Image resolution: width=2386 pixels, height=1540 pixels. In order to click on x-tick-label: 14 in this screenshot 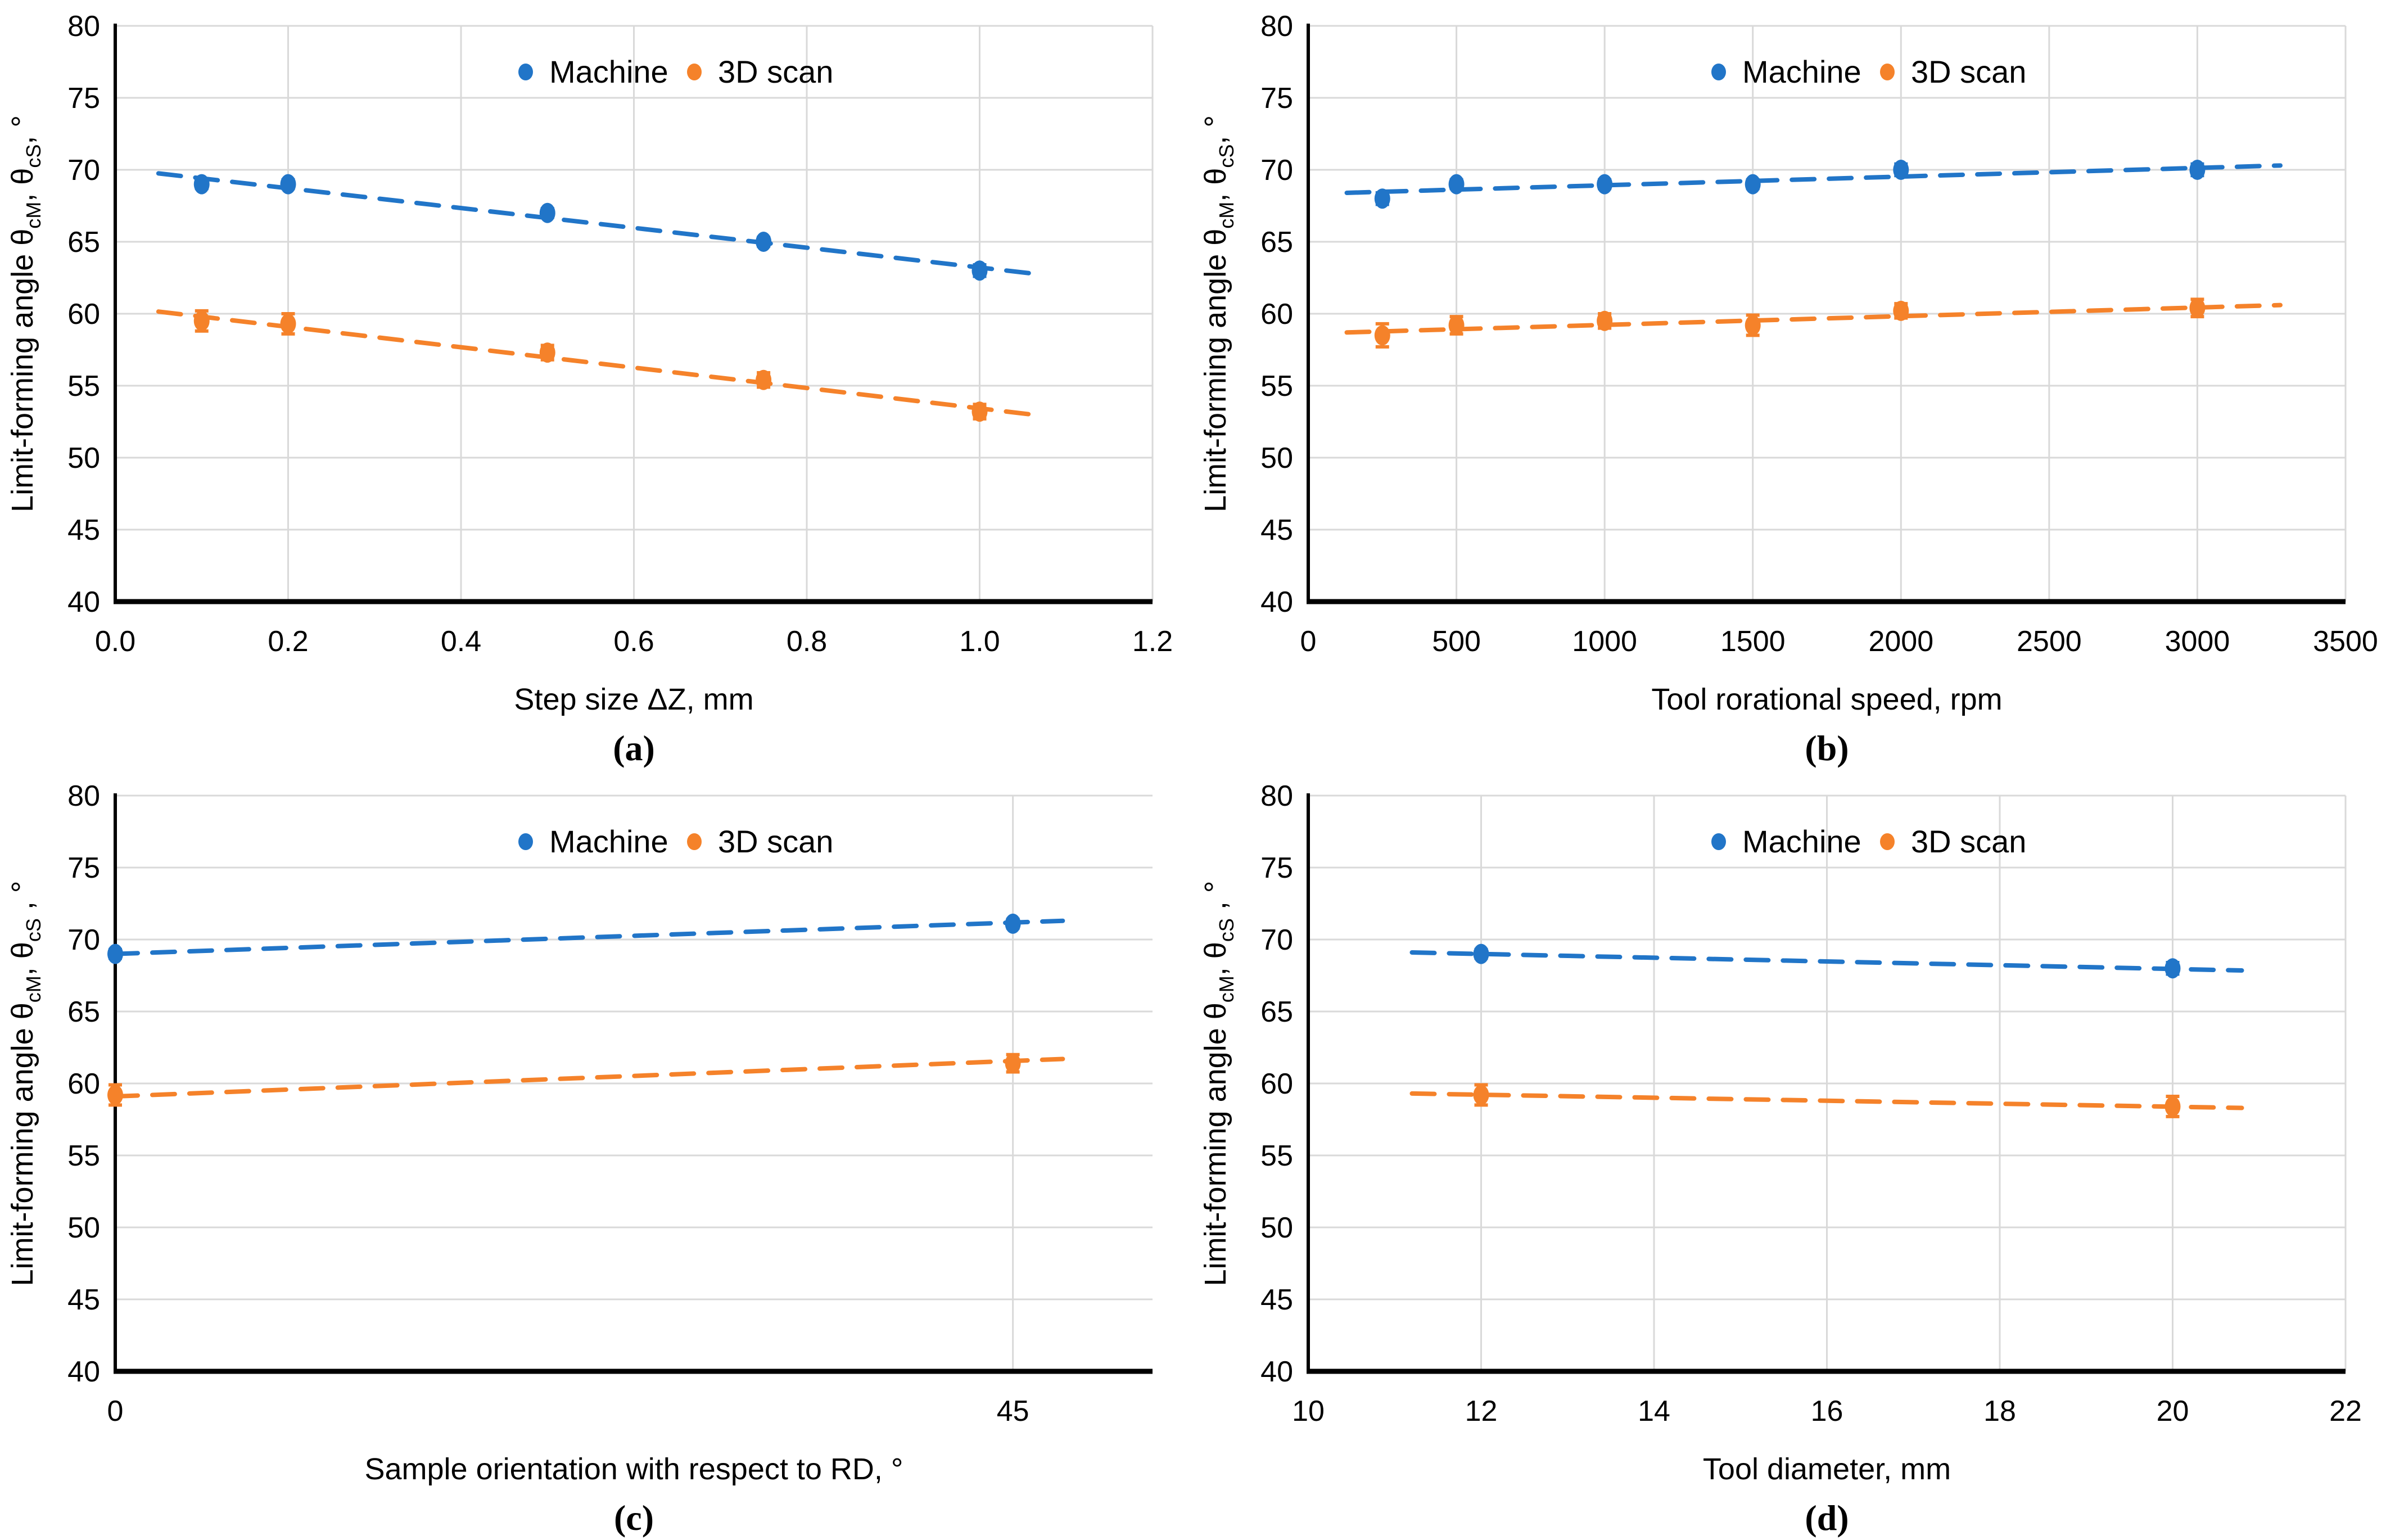, I will do `click(1654, 1411)`.